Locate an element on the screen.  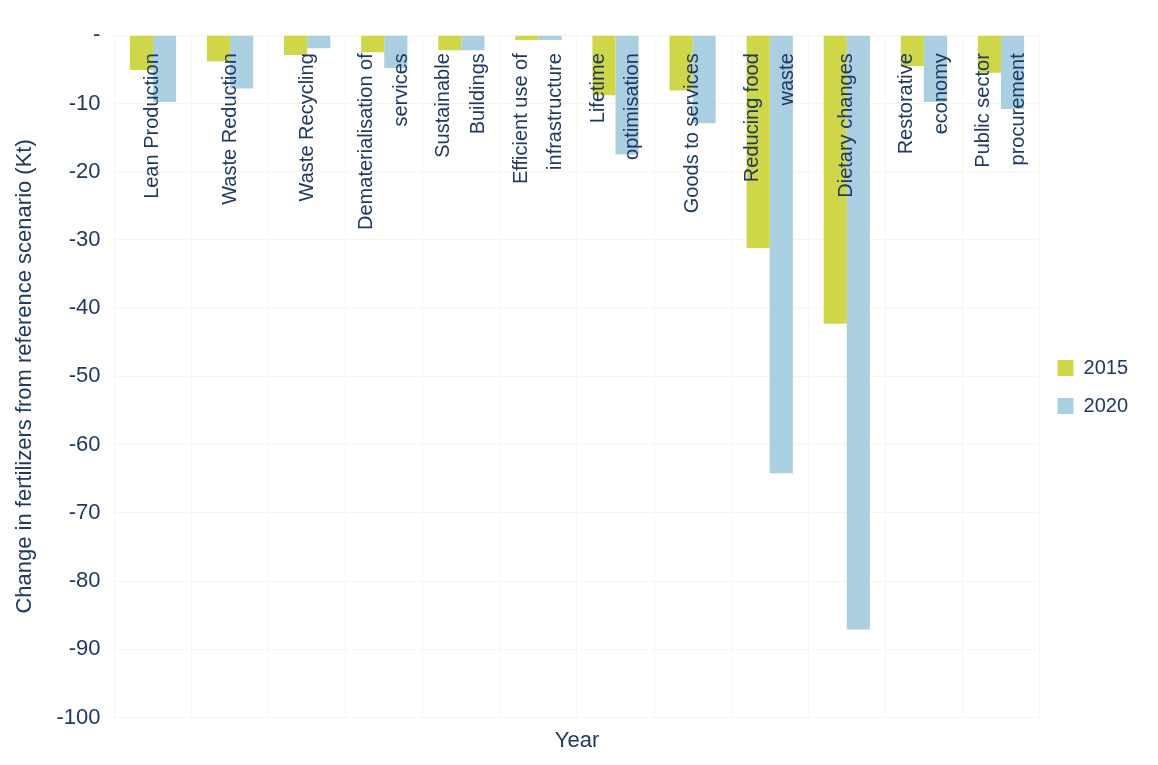
y-tick-label: -70 is located at coordinates (84, 511).